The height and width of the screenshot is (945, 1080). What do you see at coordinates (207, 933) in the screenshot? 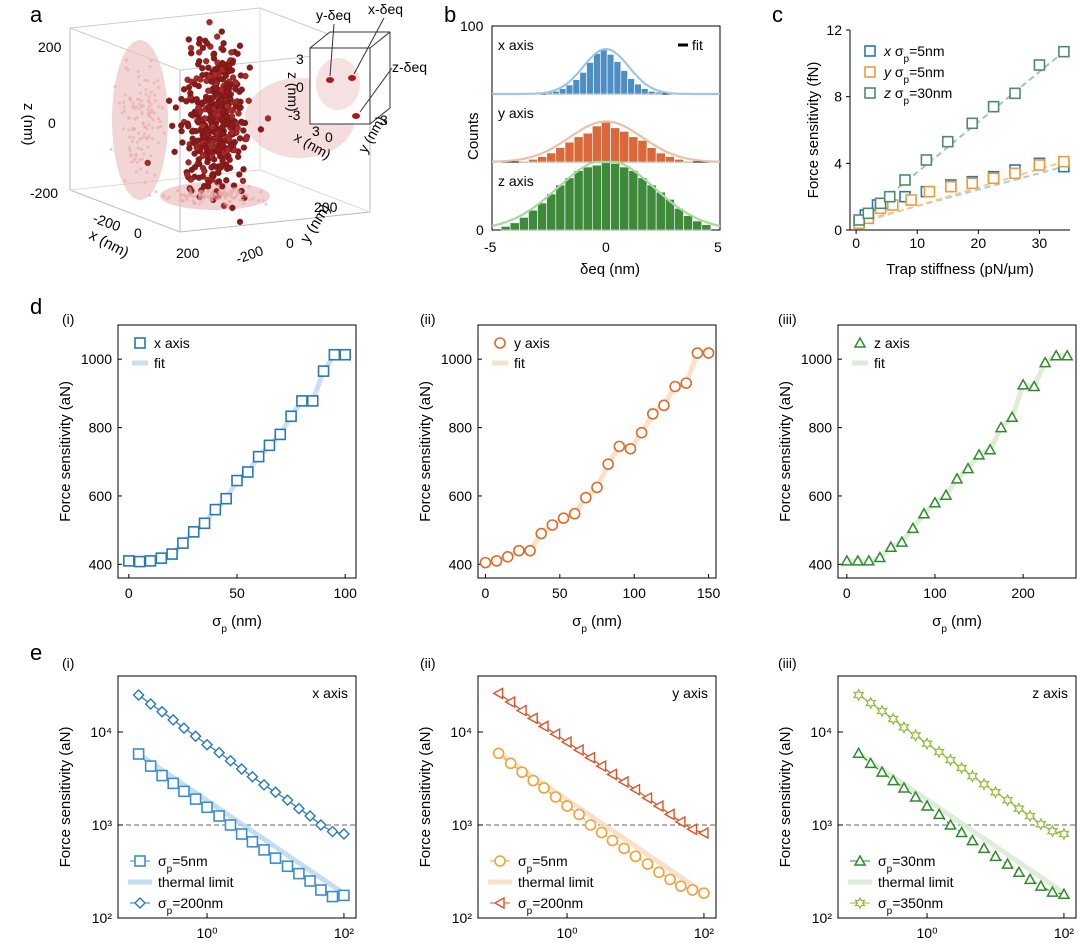
I see `e-xtick-label: 10⁰` at bounding box center [207, 933].